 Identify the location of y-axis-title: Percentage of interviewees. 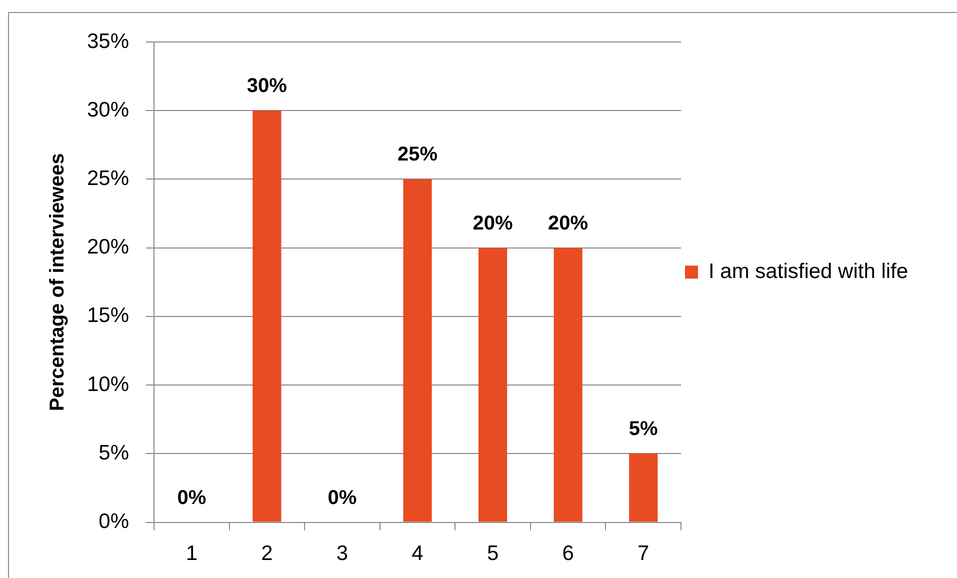
(57, 282).